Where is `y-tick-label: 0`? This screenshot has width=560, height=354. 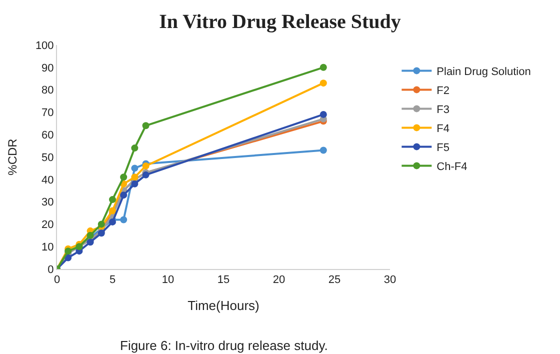
y-tick-label: 0 is located at coordinates (51, 270).